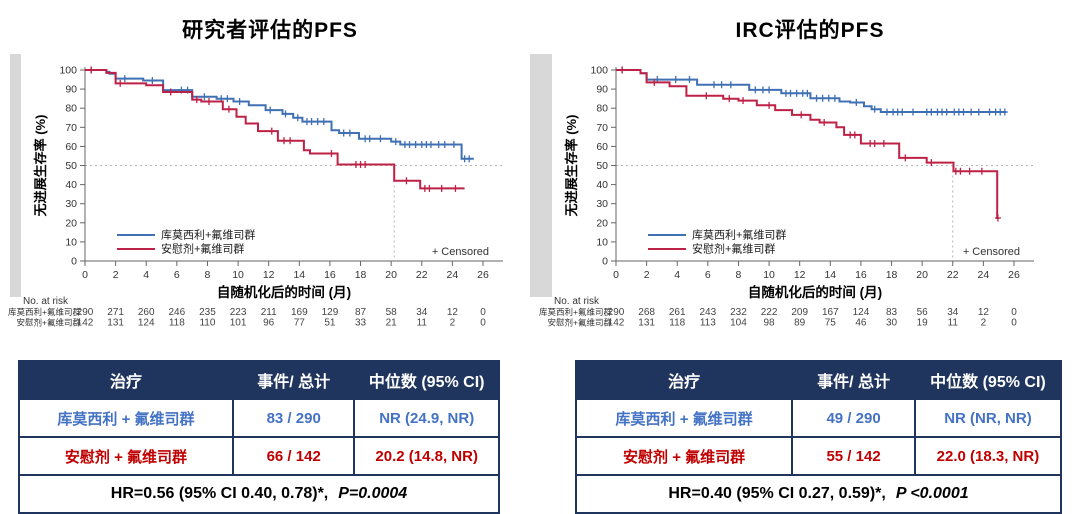  I want to click on x-tick-label: 14, so click(299, 275).